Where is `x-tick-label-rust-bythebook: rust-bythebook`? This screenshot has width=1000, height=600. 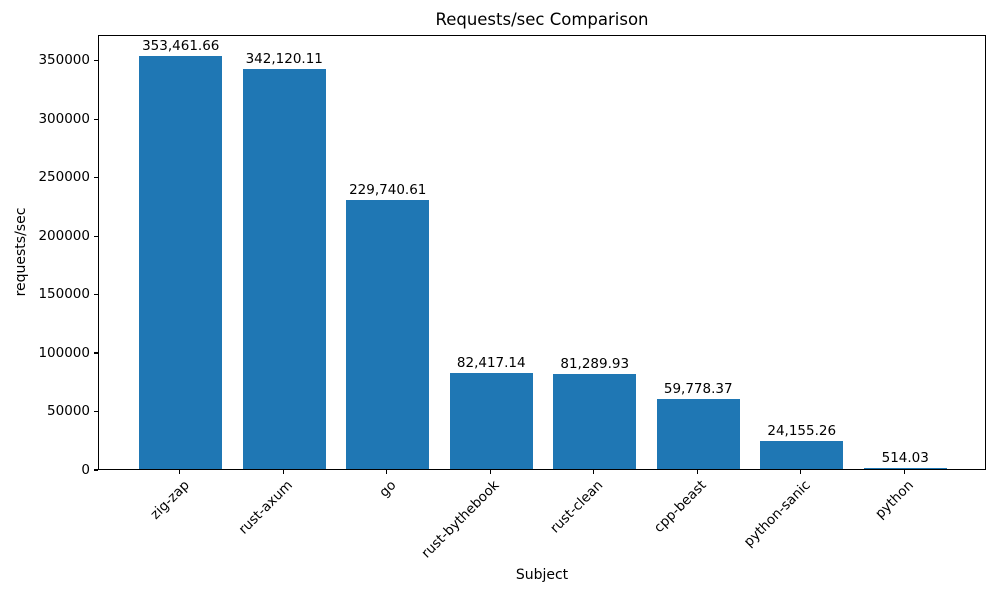
x-tick-label-rust-bythebook: rust-bythebook is located at coordinates (460, 519).